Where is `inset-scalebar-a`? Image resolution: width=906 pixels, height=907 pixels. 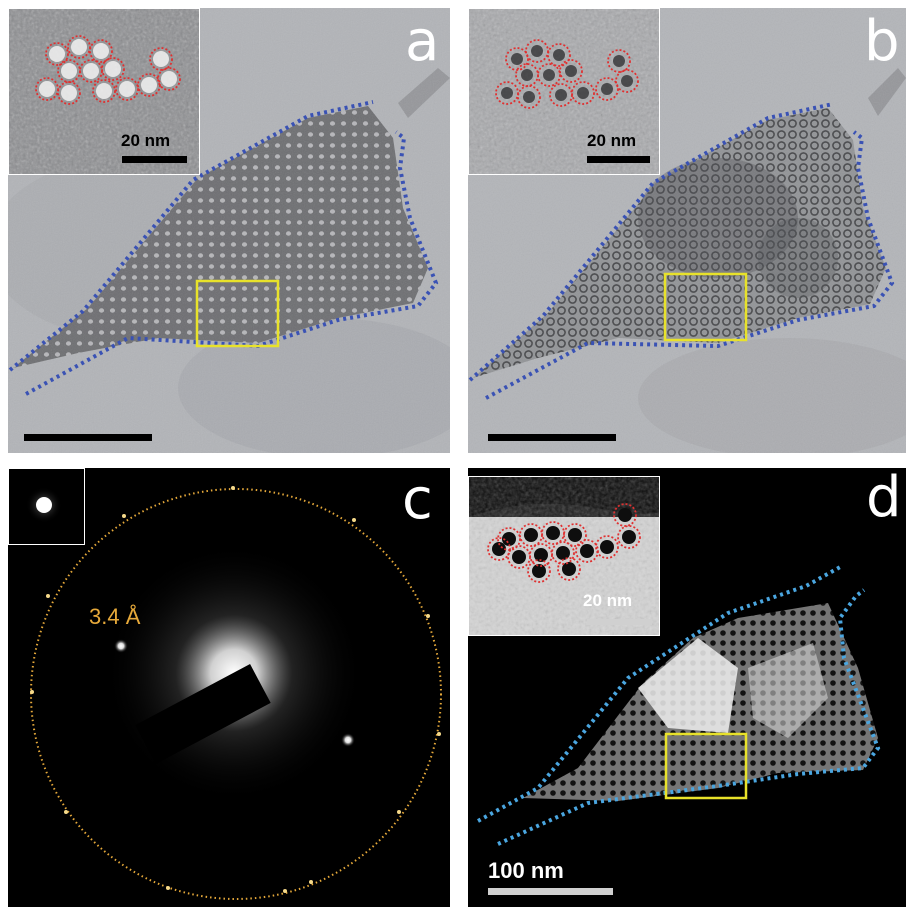
inset-scalebar-a is located at coordinates (154, 159).